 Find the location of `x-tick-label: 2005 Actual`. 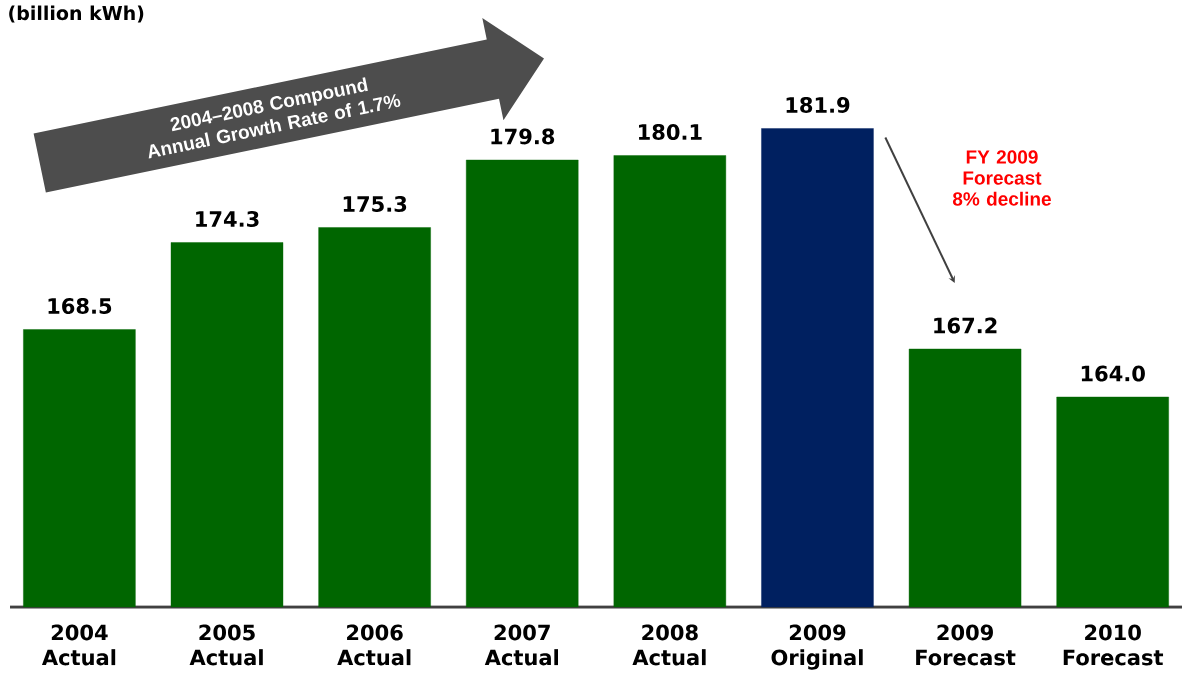

x-tick-label: 2005 Actual is located at coordinates (226, 645).